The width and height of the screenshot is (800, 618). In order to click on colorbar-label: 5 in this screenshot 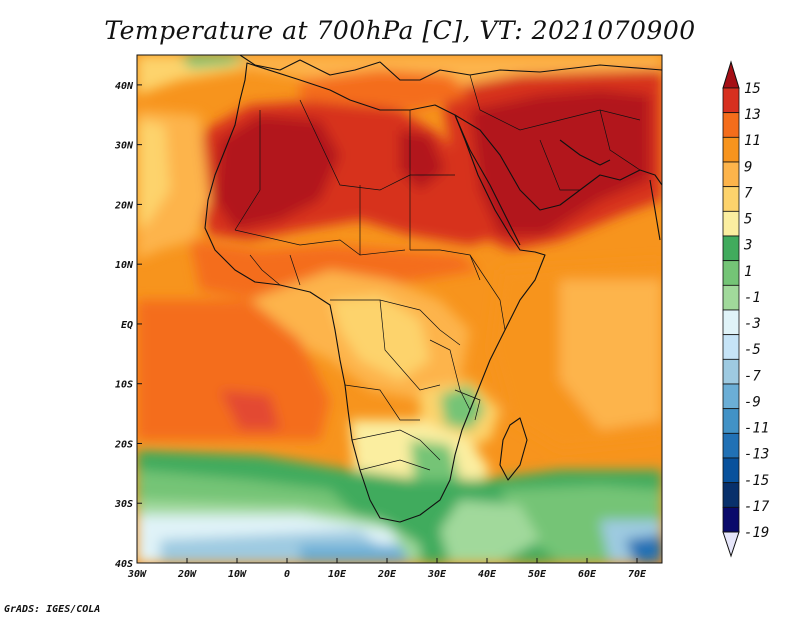, I will do `click(748, 220)`.